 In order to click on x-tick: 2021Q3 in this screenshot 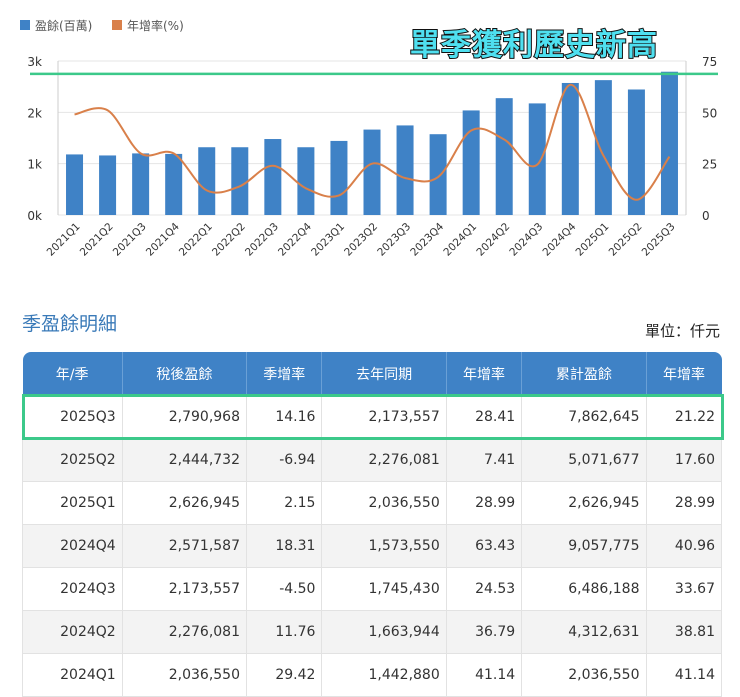, I will do `click(130, 240)`.